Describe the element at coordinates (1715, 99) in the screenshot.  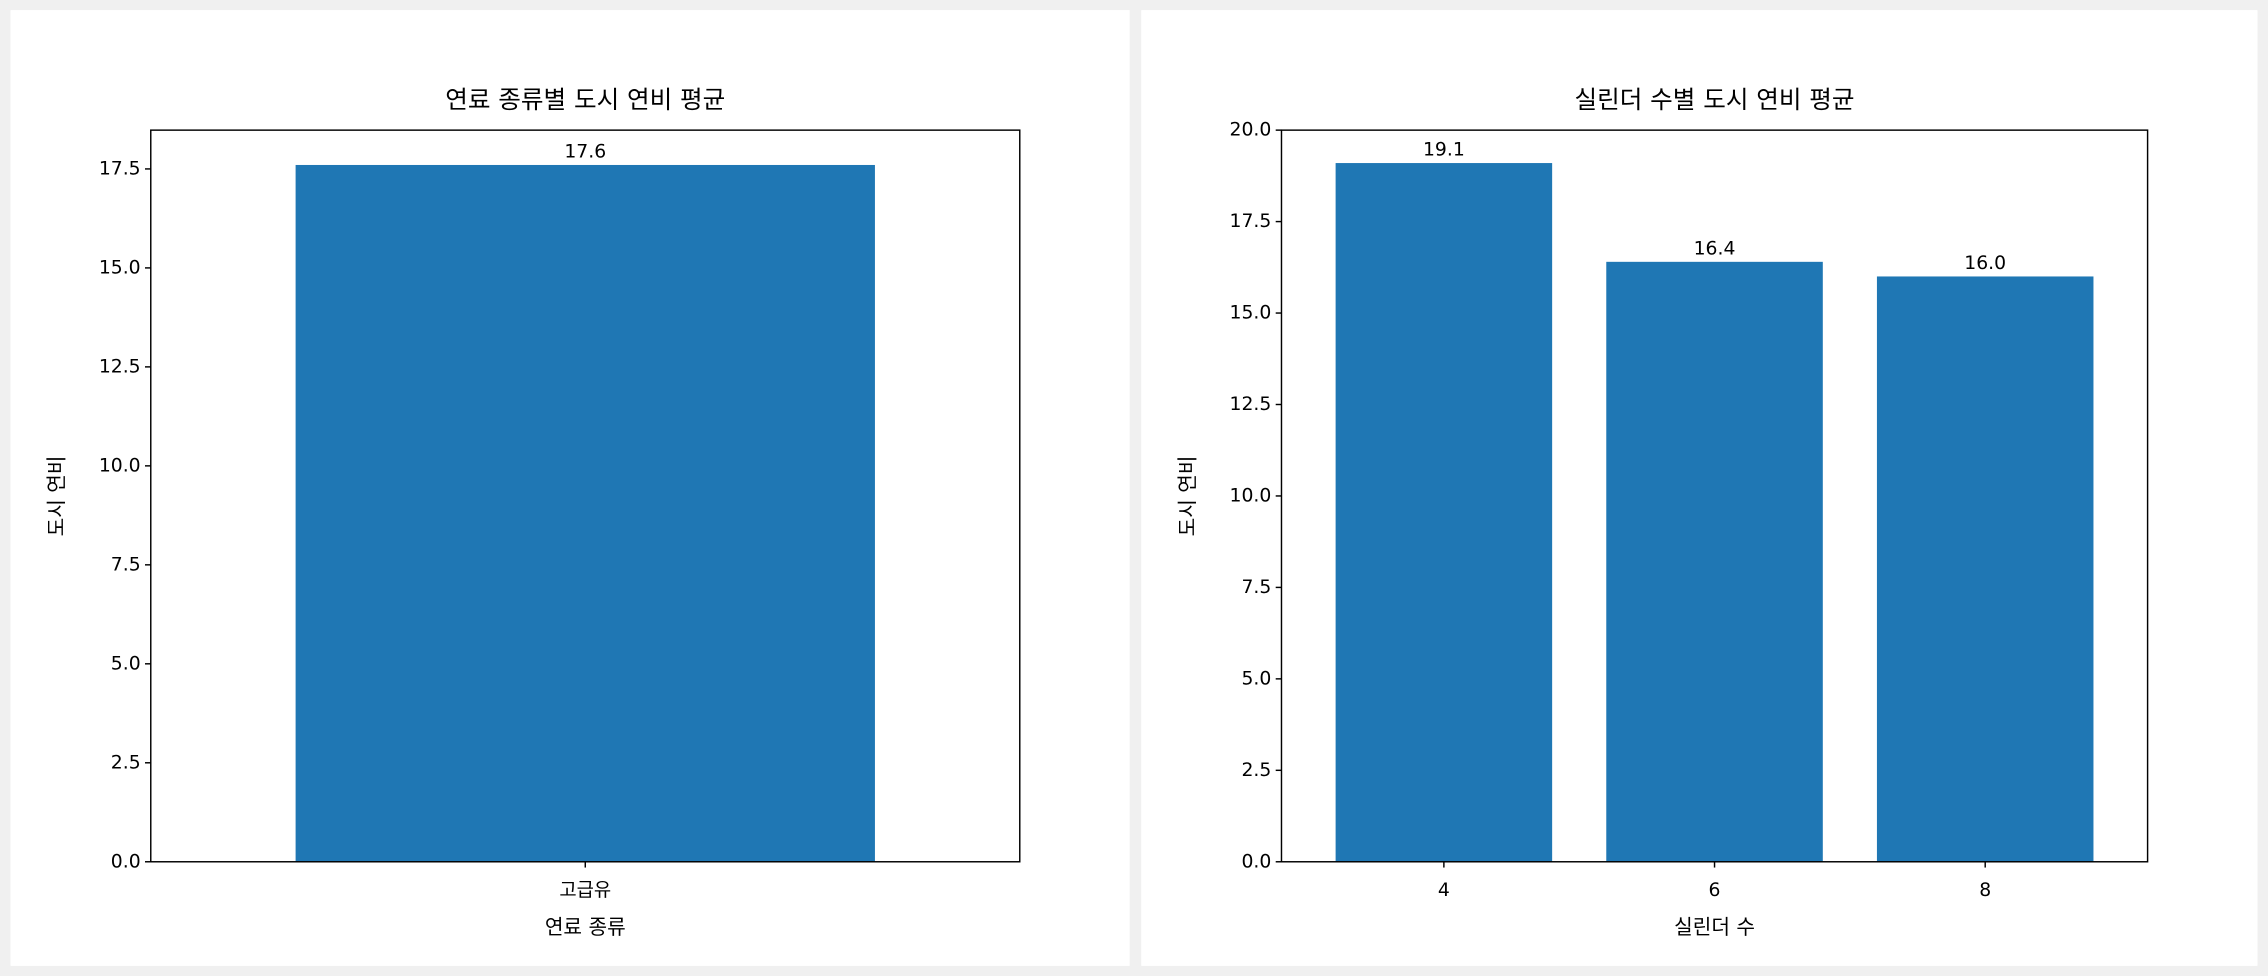
I see `chart-title: 실린더 수별 도시 연비 평균` at that location.